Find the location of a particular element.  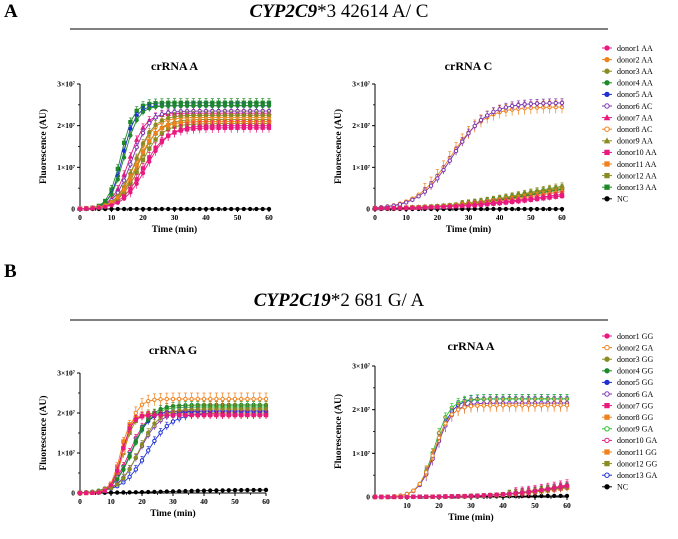

x-axis-label: Time (min) is located at coordinates (468, 229).